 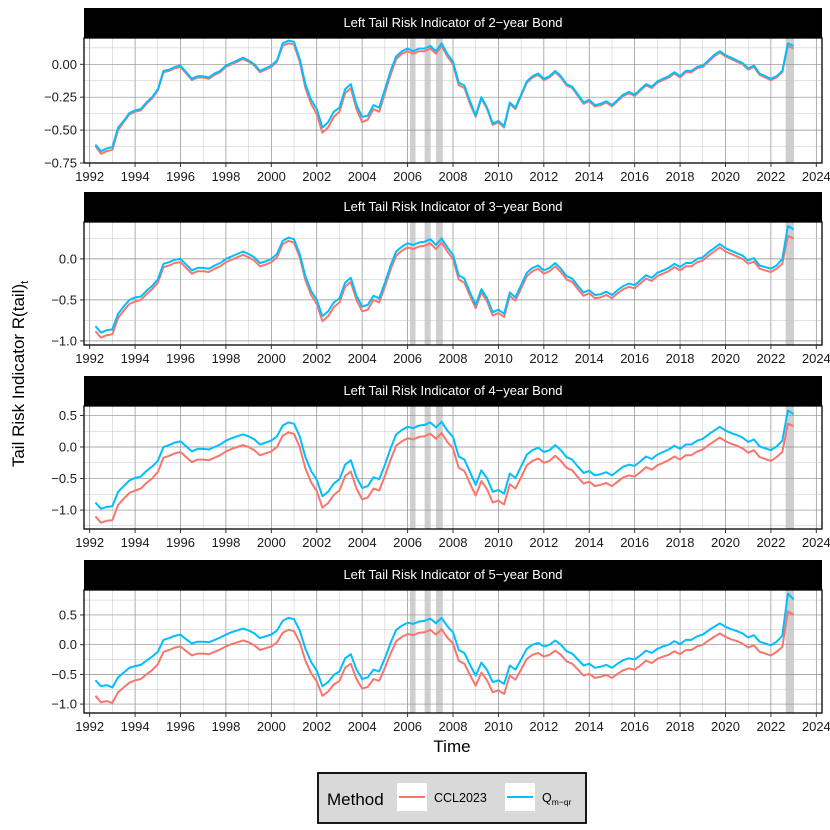 I want to click on panel-title: Left Tail Risk Indicator of 4−year Bond, so click(x=452, y=390).